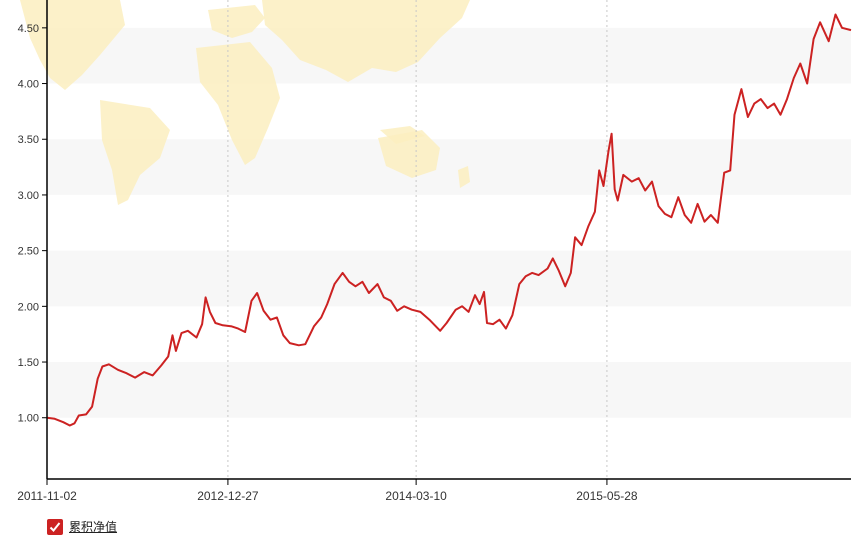 This screenshot has width=859, height=538. I want to click on map-europe, so click(236, 21).